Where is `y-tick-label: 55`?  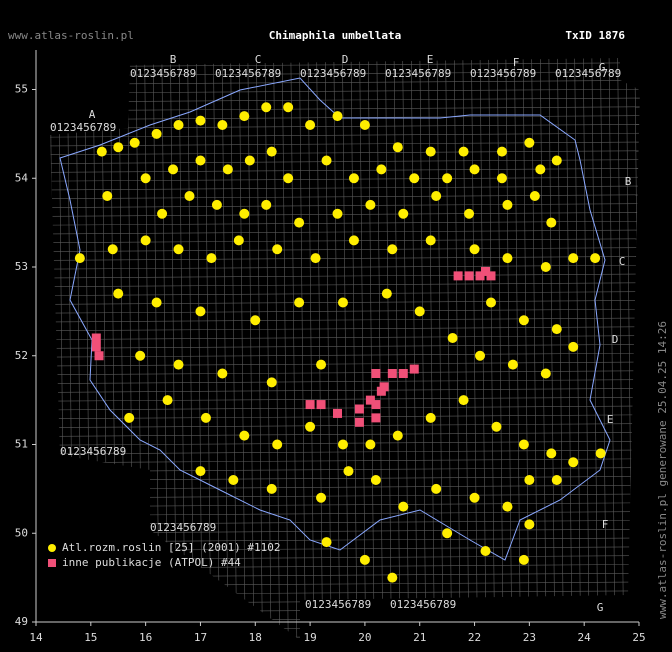 y-tick-label: 55 is located at coordinates (21, 89).